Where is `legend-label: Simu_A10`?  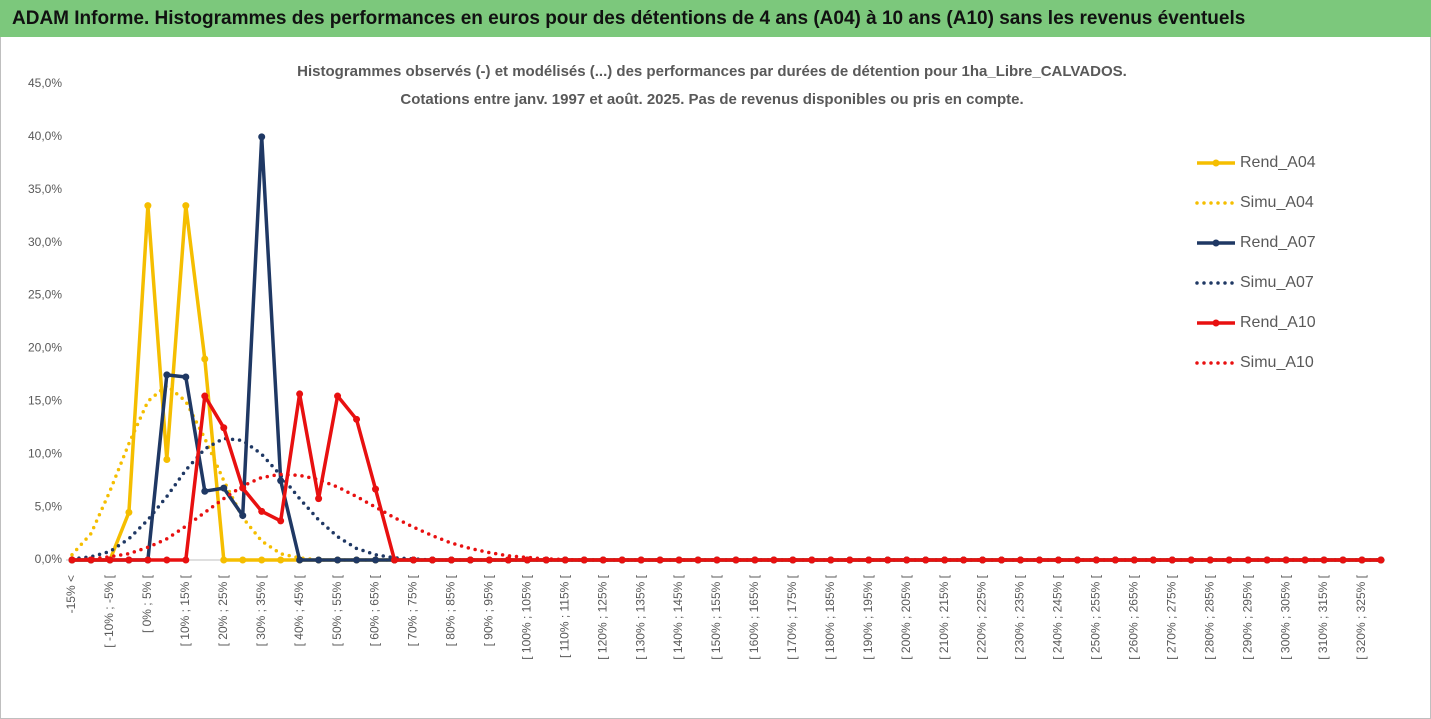 legend-label: Simu_A10 is located at coordinates (1277, 362).